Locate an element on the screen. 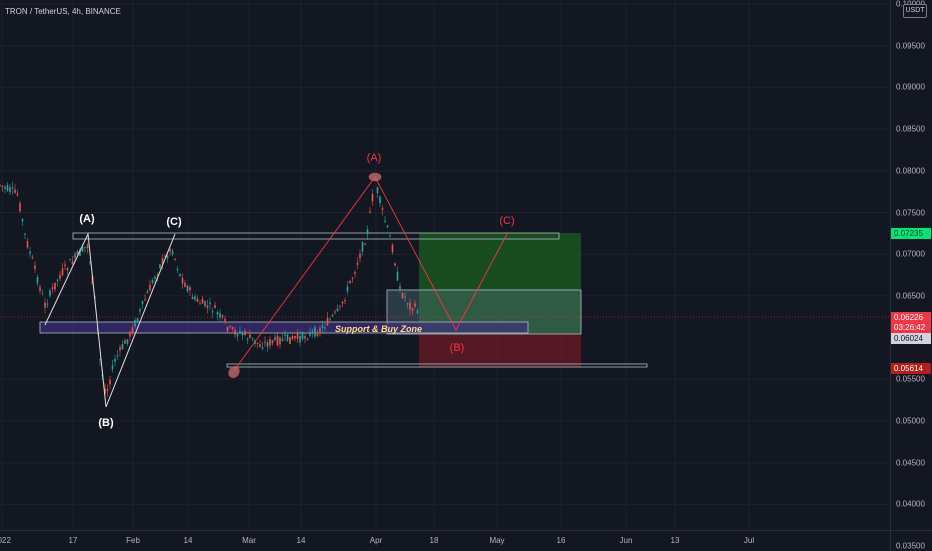  wave-pivot-top is located at coordinates (375, 177).